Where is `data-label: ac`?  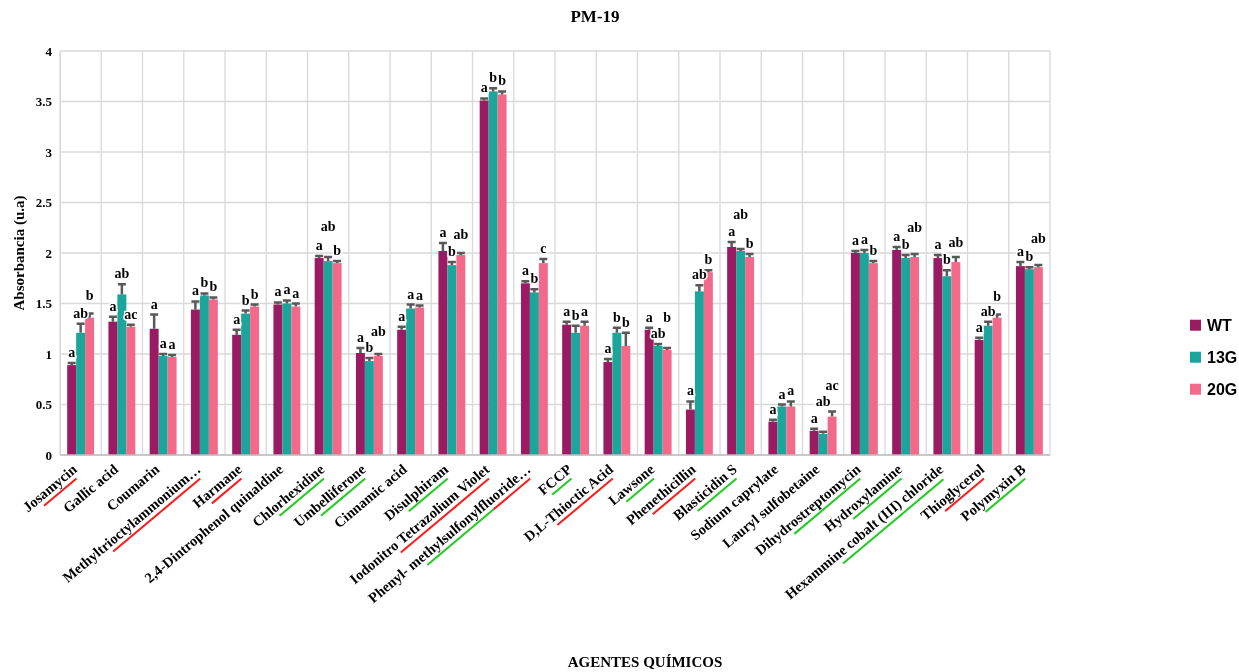 data-label: ac is located at coordinates (832, 385).